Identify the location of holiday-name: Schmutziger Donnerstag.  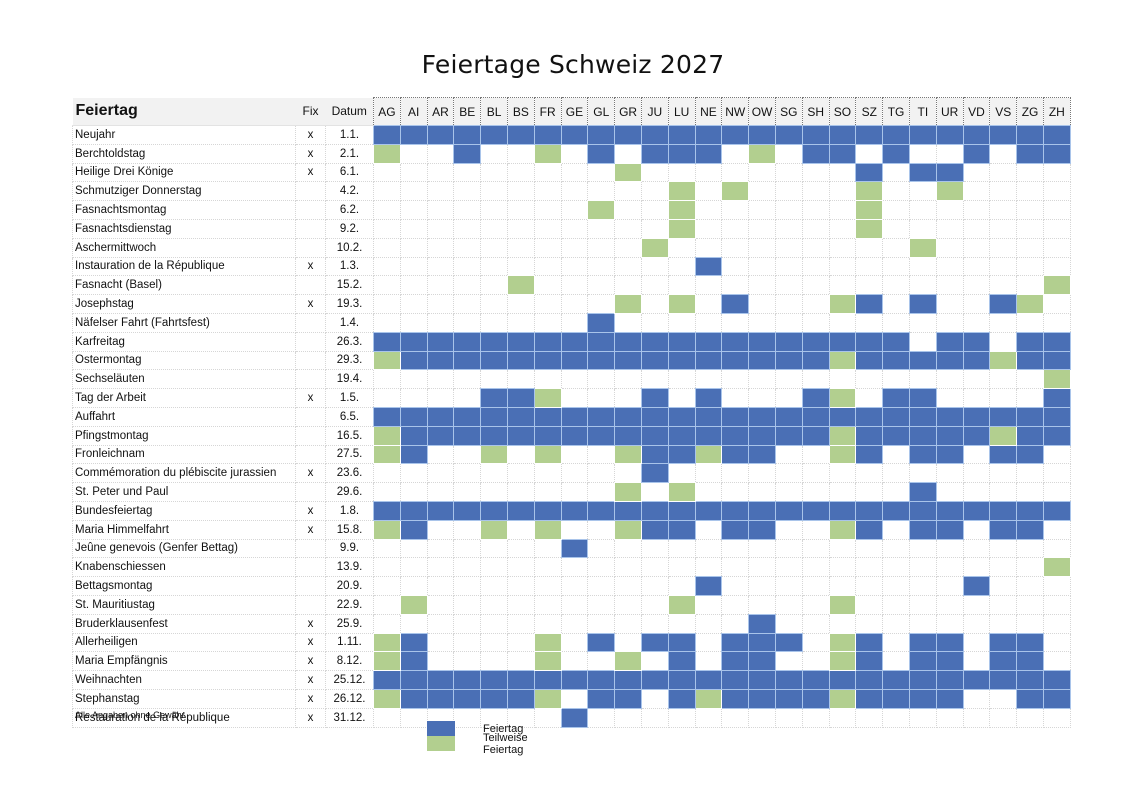
(184, 191).